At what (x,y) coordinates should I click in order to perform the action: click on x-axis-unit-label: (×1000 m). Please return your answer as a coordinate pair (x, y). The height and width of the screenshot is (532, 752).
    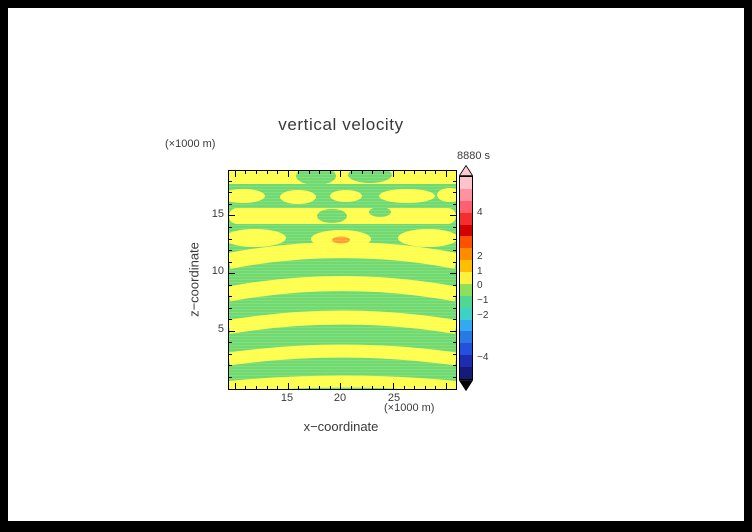
    Looking at the image, I should click on (409, 408).